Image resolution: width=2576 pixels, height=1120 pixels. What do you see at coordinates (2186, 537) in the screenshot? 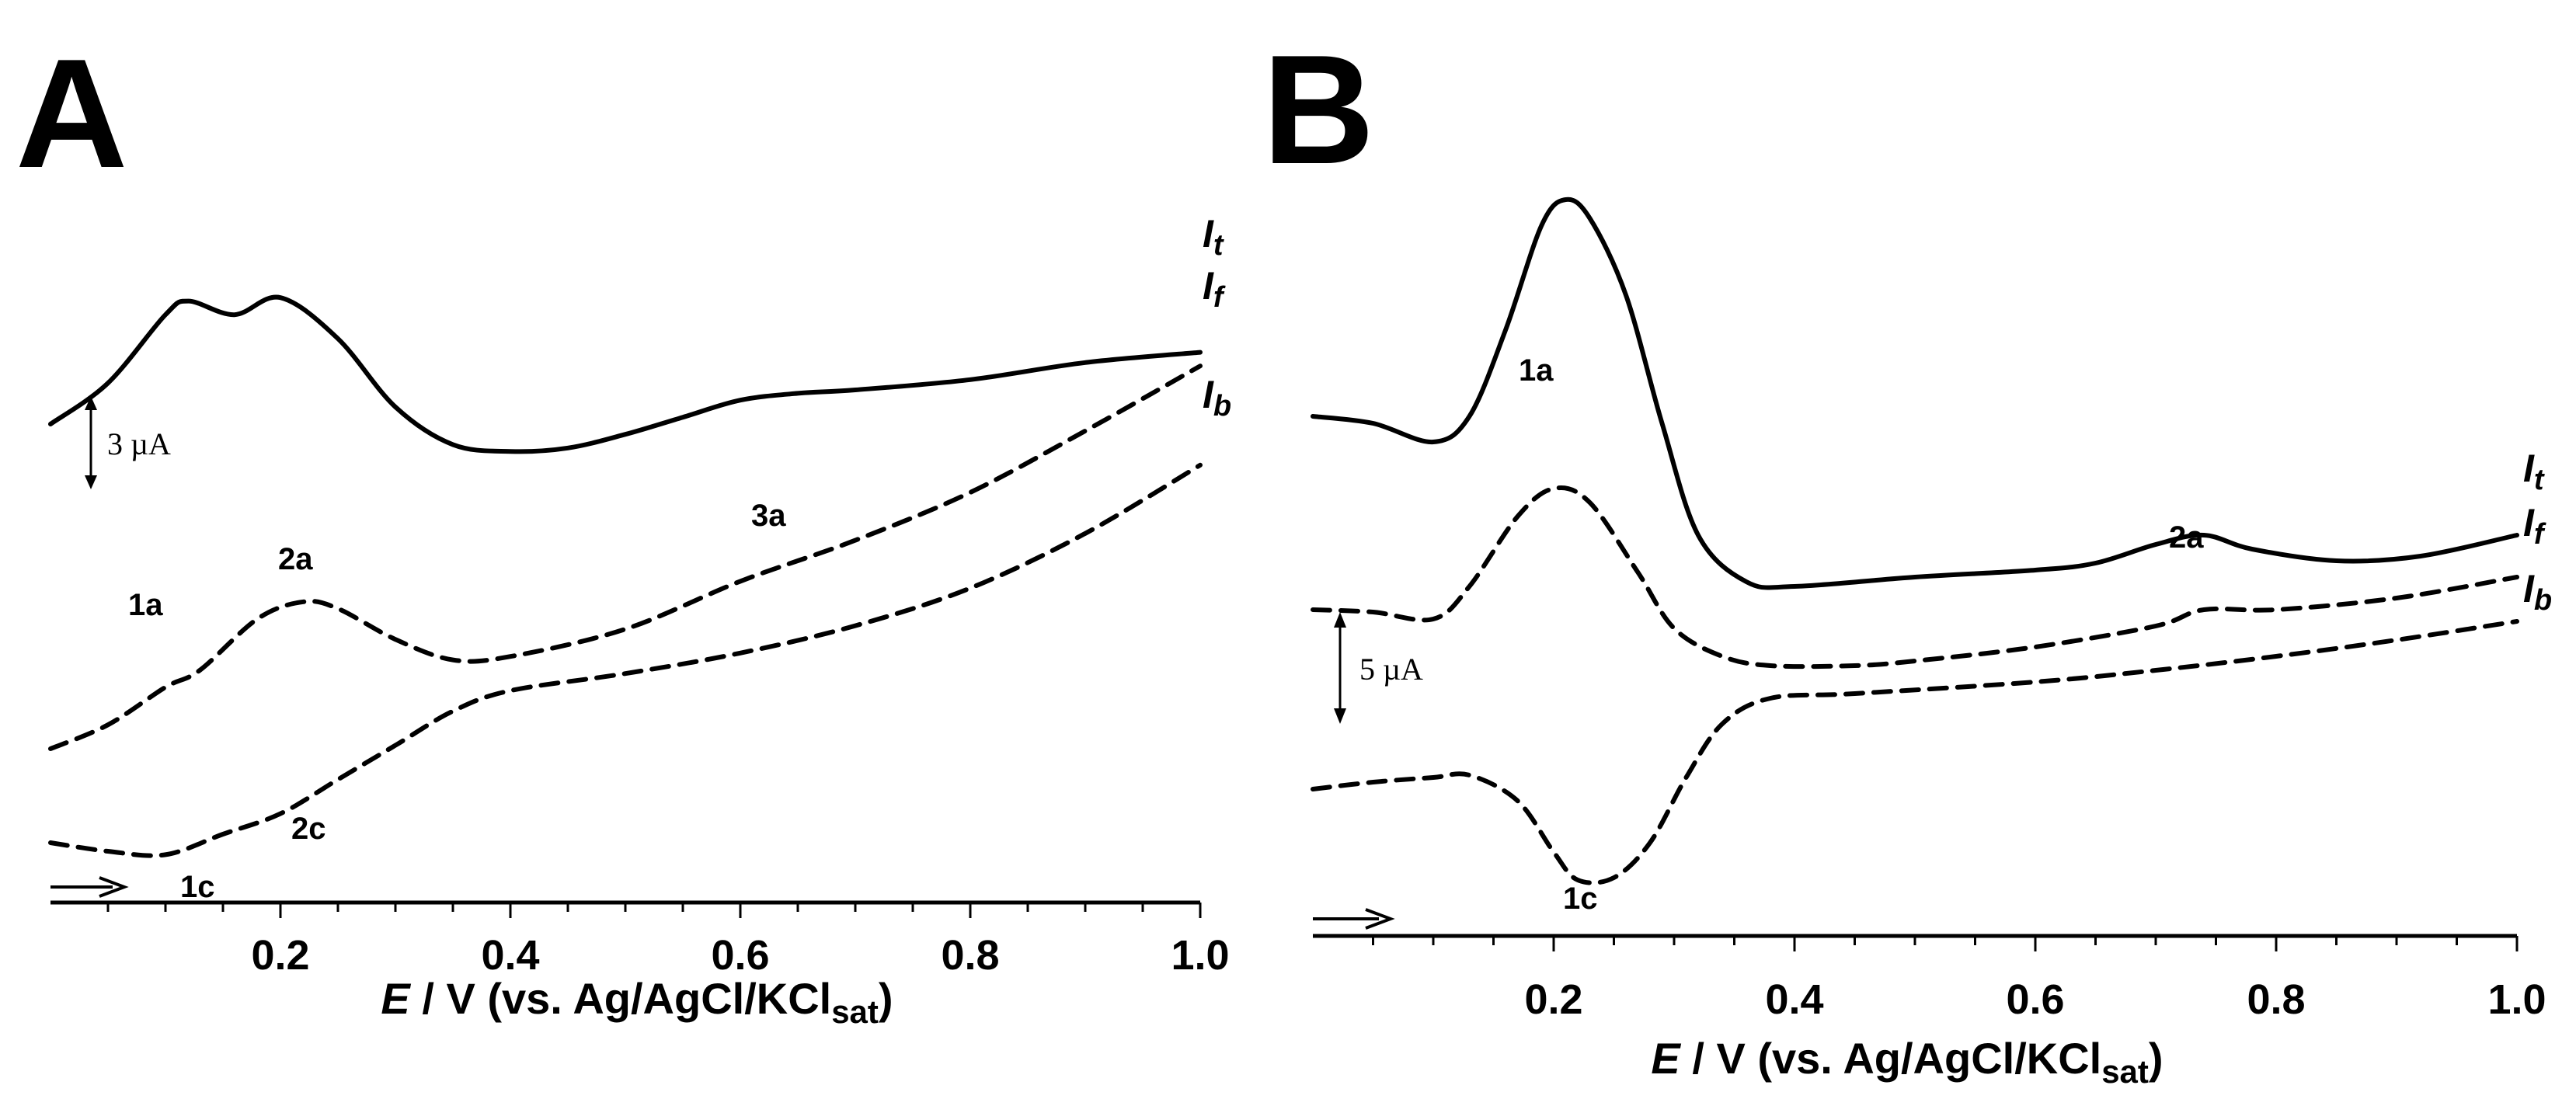
I see `peak-label-2a-b: 2a` at bounding box center [2186, 537].